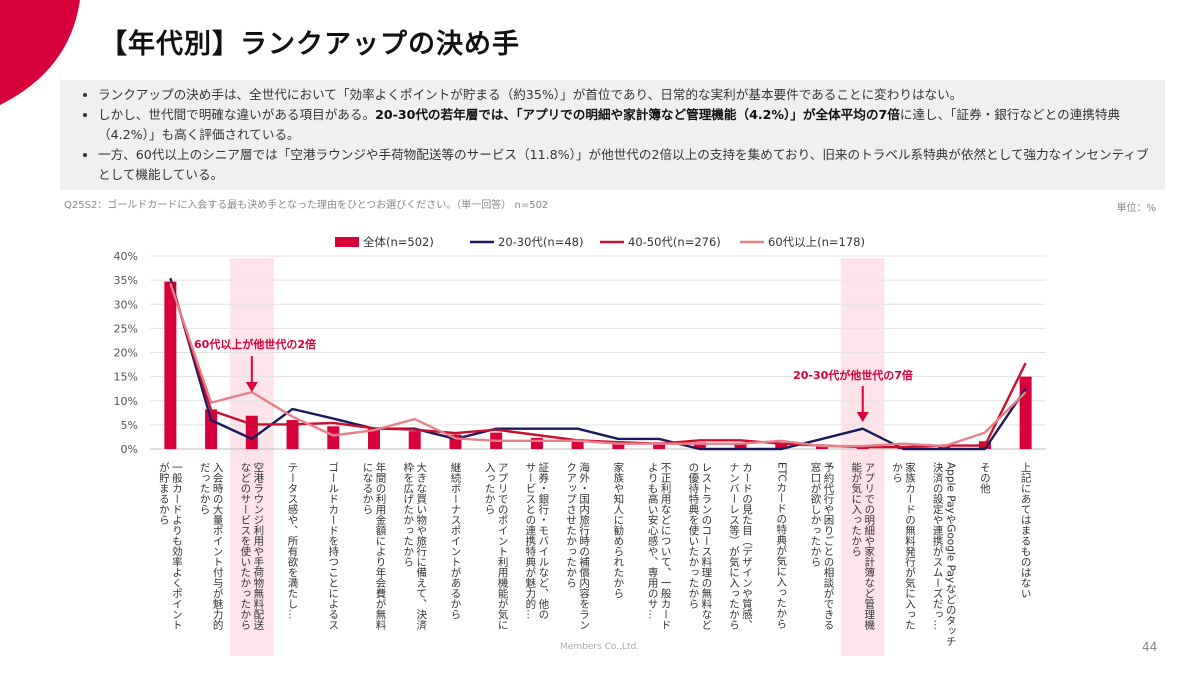 This screenshot has width=1200, height=675. I want to click on y-tick-label: 35%, so click(126, 280).